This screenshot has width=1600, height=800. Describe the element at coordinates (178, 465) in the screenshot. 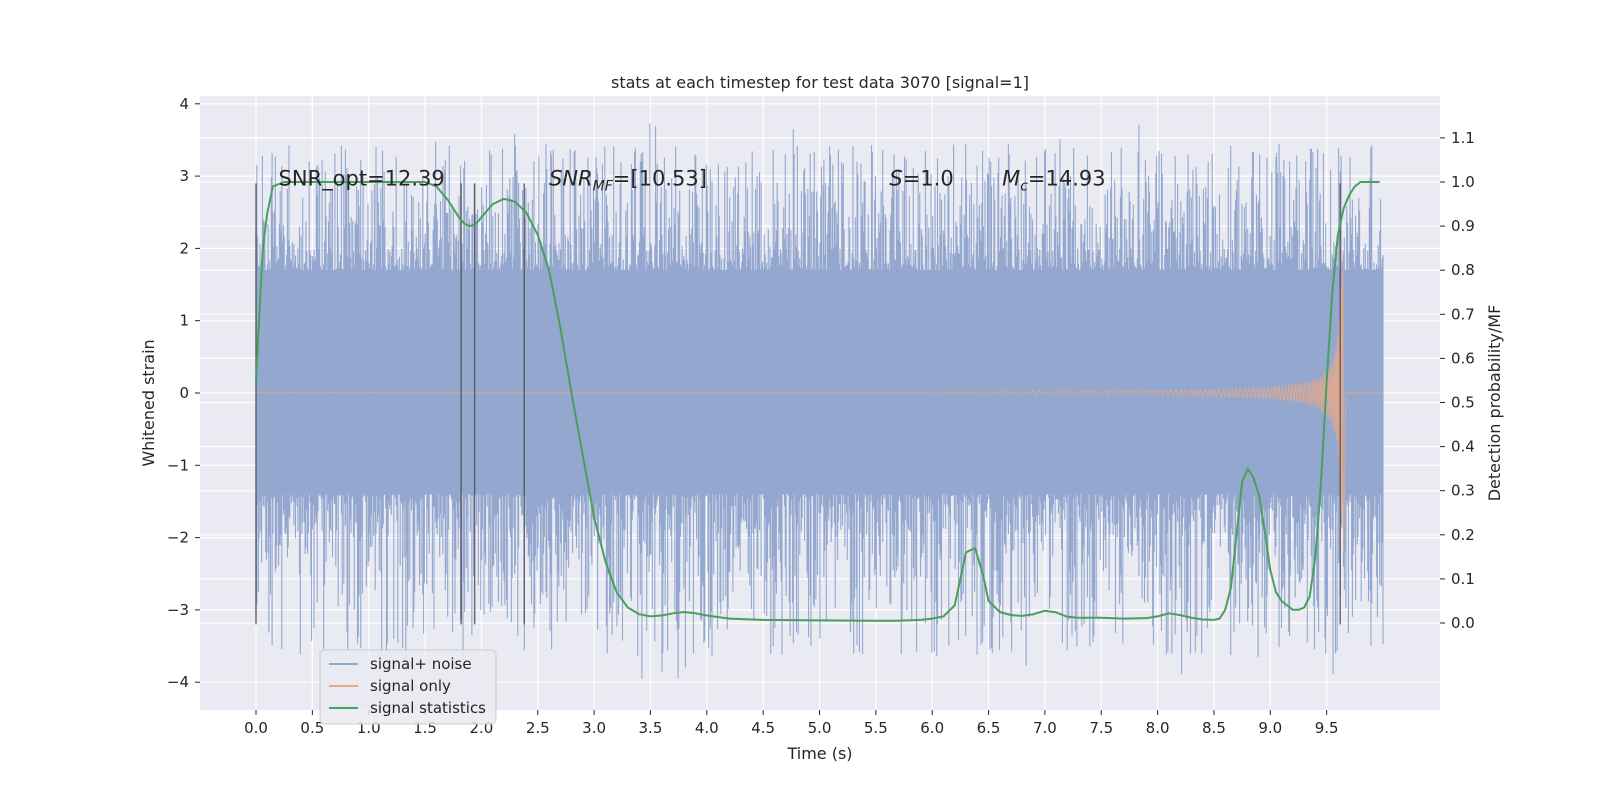

I see `y-tick-label: −1` at that location.